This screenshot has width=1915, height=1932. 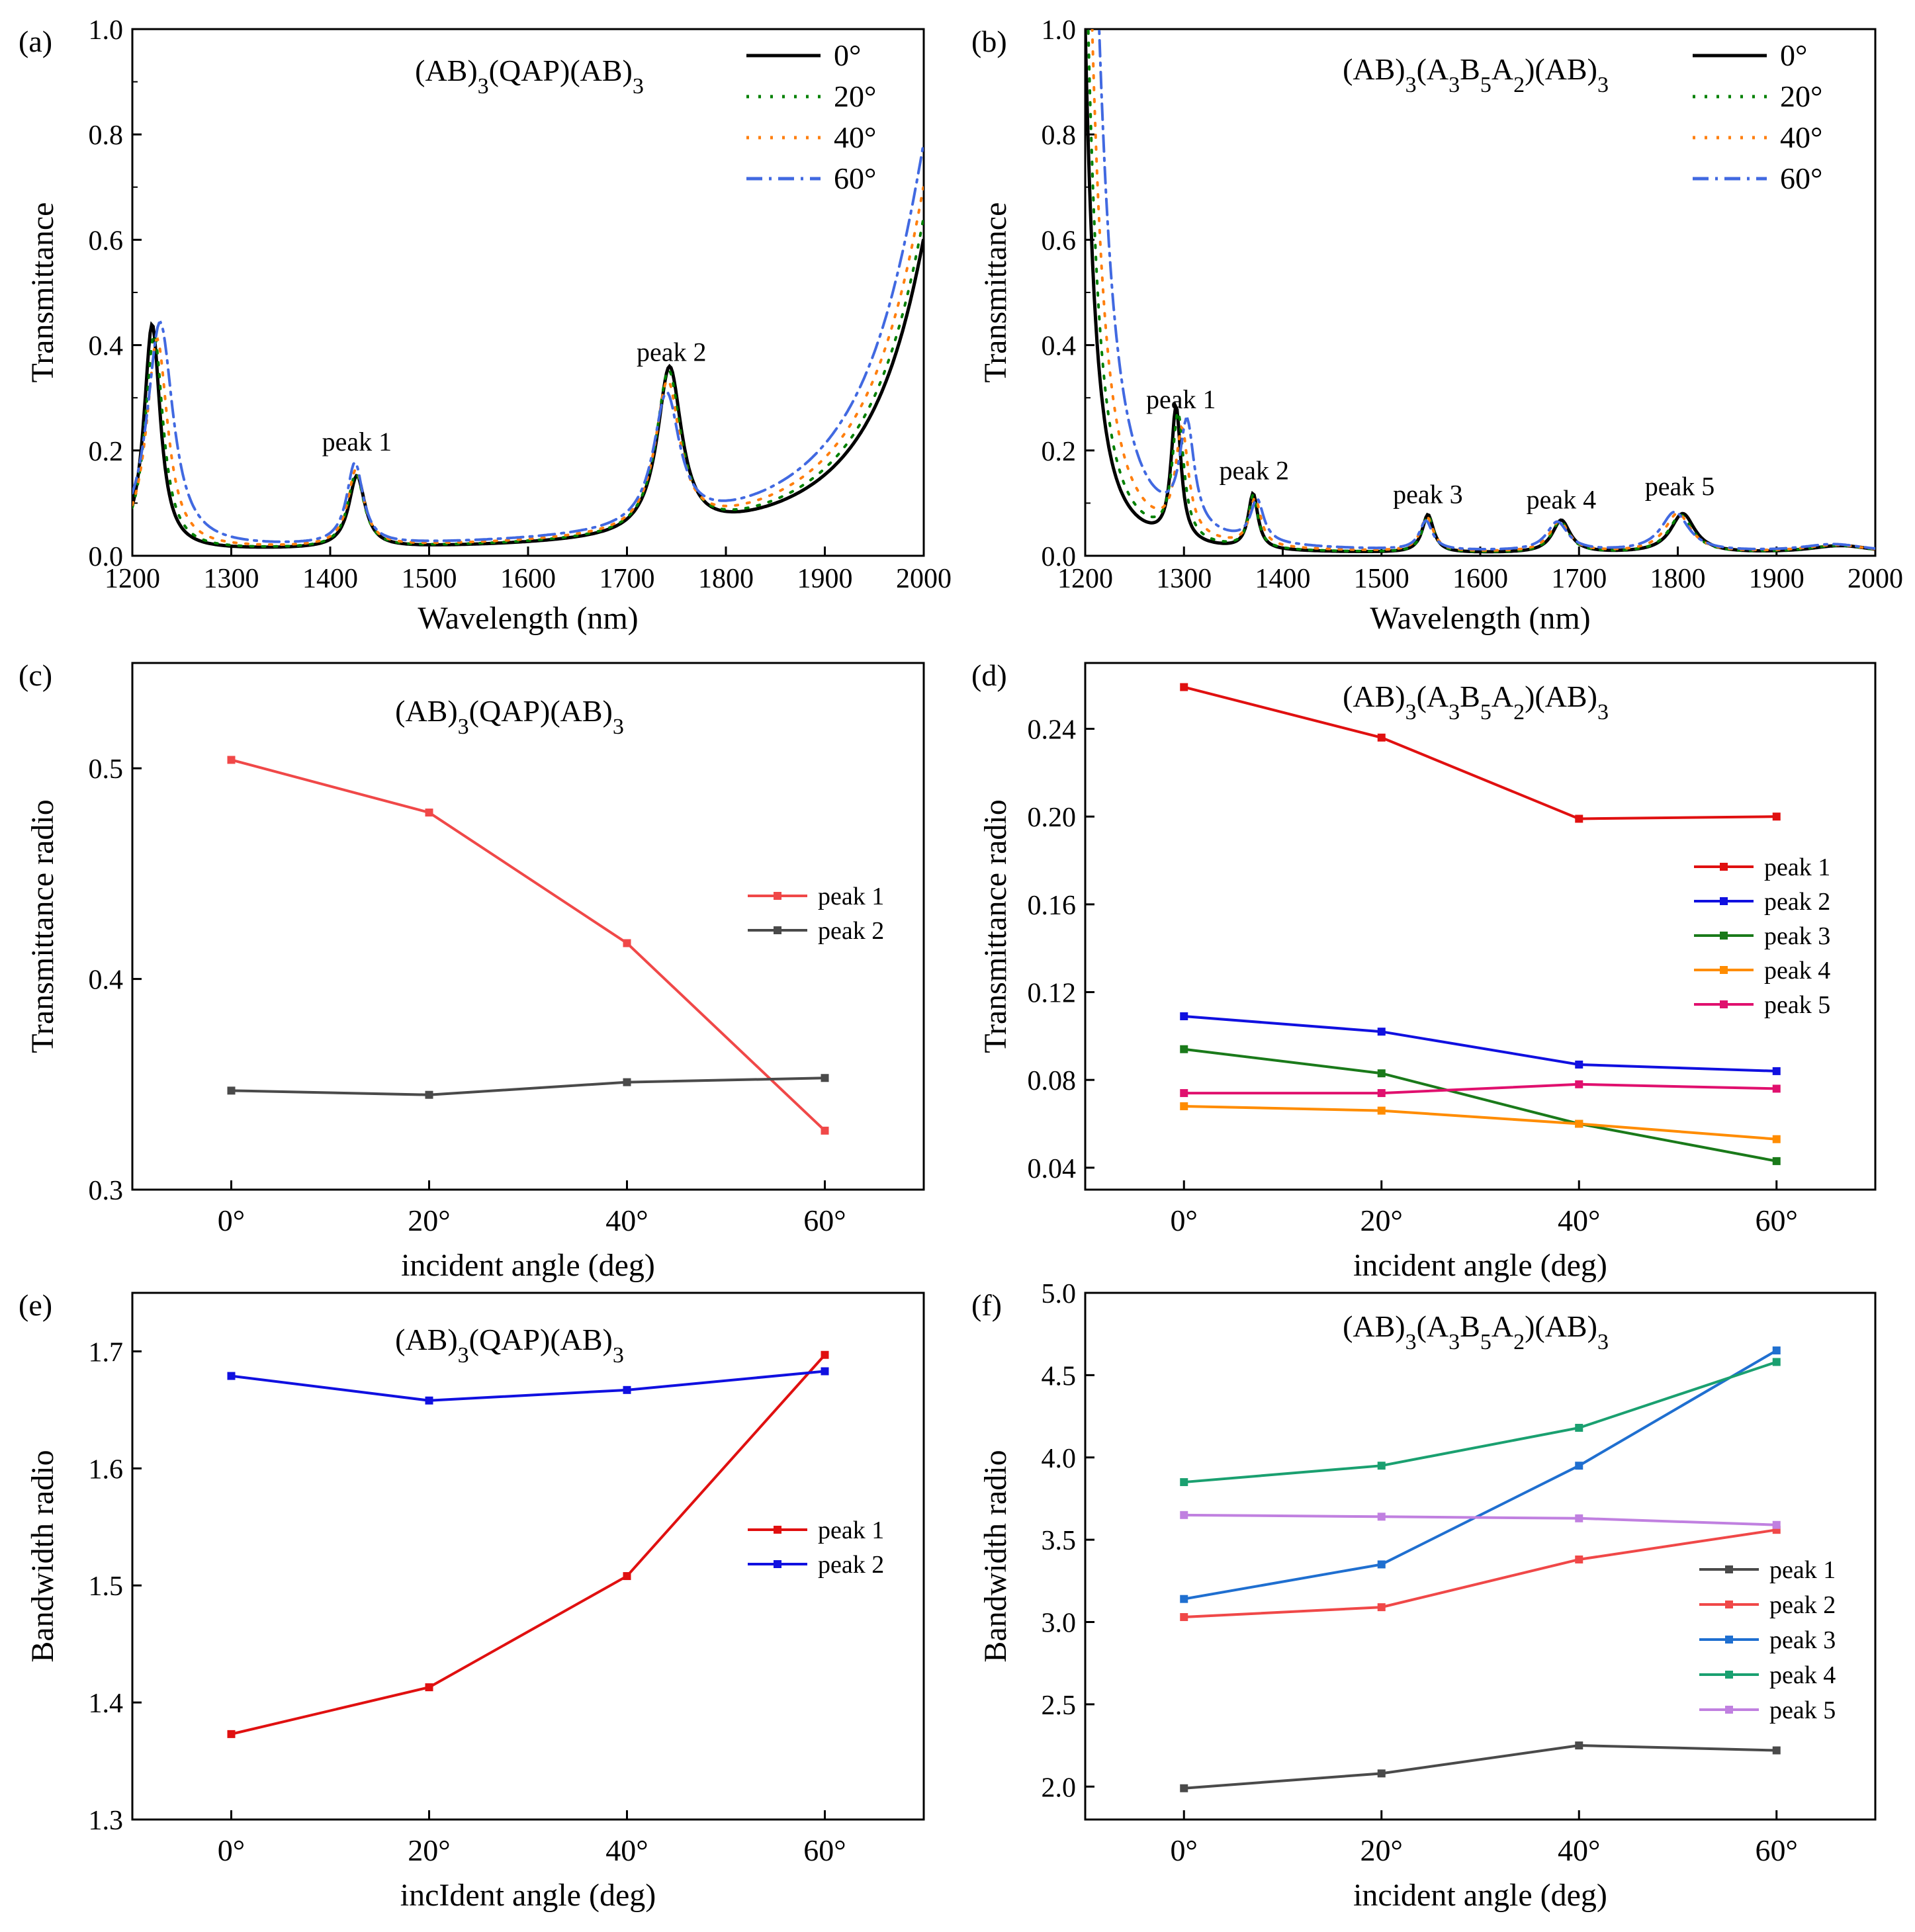 I want to click on peak-annotation: peak 2, so click(x=1254, y=471).